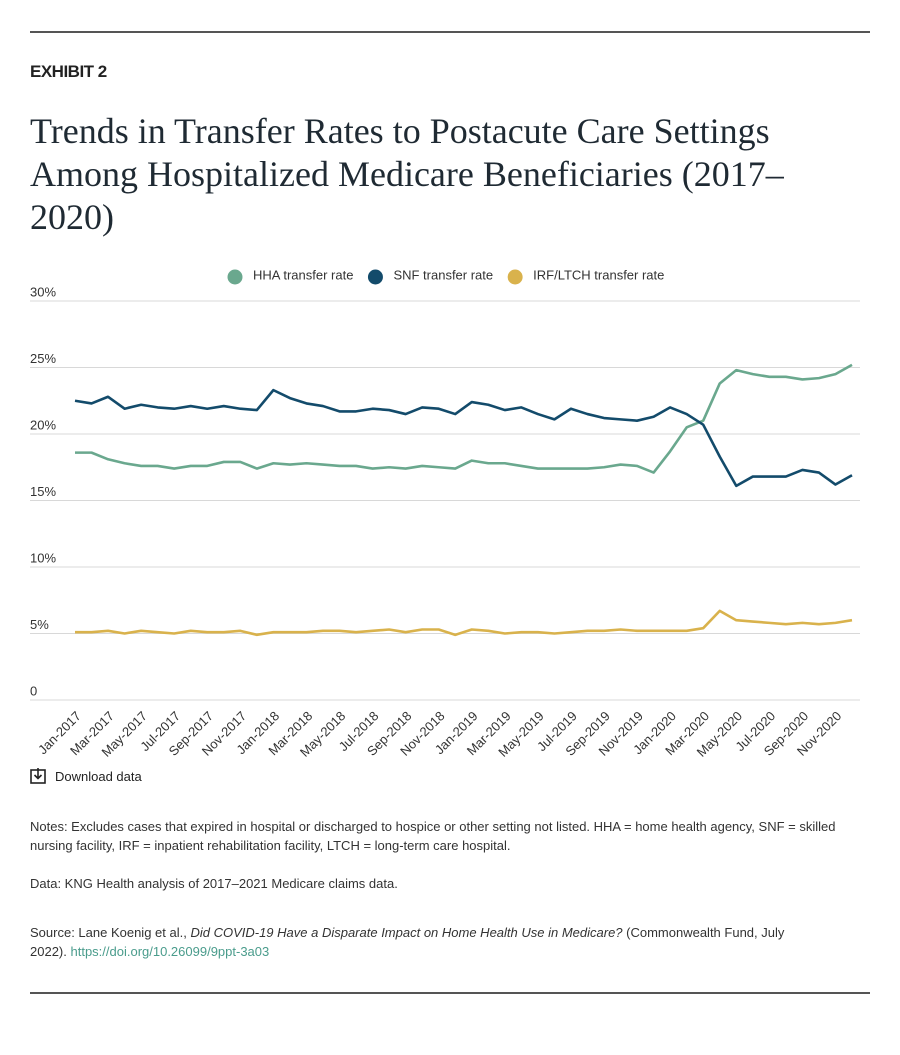 This screenshot has width=900, height=1055. What do you see at coordinates (450, 993) in the screenshot?
I see `bottom-rule` at bounding box center [450, 993].